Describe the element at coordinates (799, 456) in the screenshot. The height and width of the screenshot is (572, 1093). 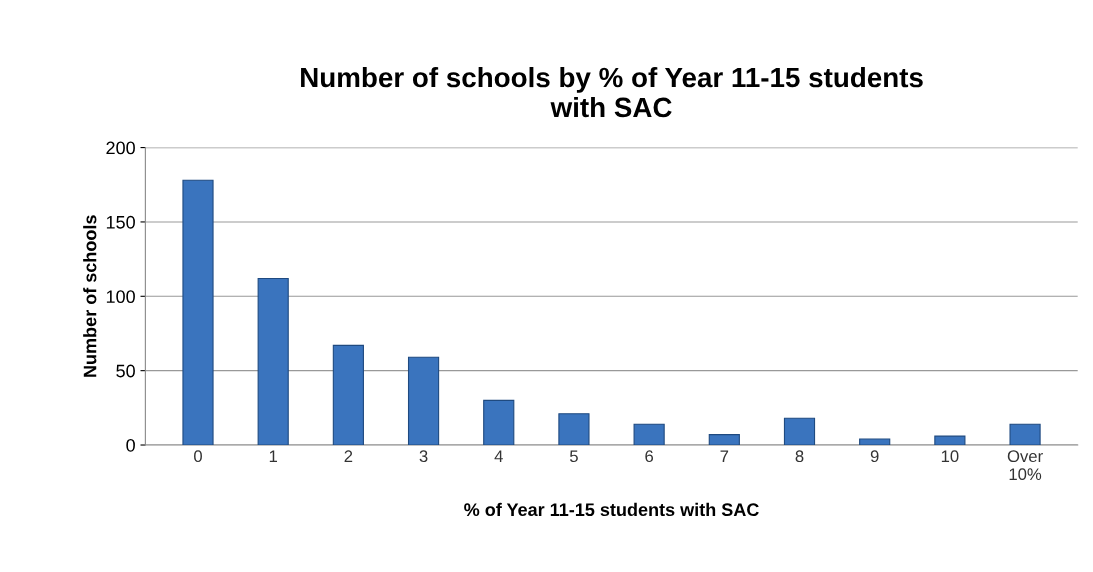
I see `x-tick-label: 8` at that location.